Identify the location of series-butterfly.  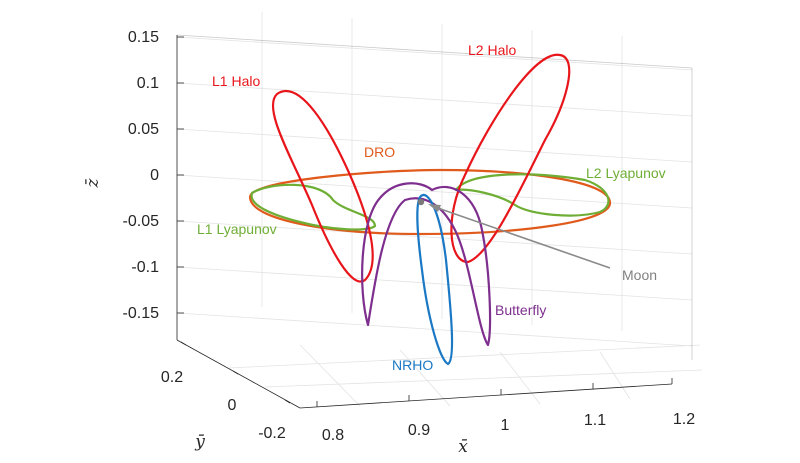
(426, 264).